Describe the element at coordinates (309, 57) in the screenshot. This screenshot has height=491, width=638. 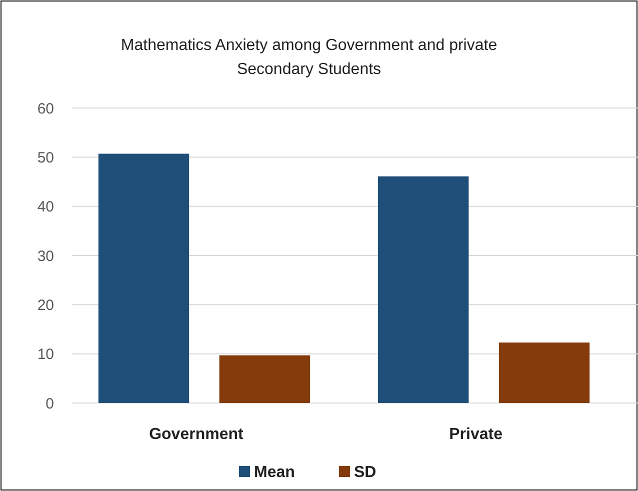
I see `chart-title: Mathematics Anxiety among Government and private Secondary Students` at that location.